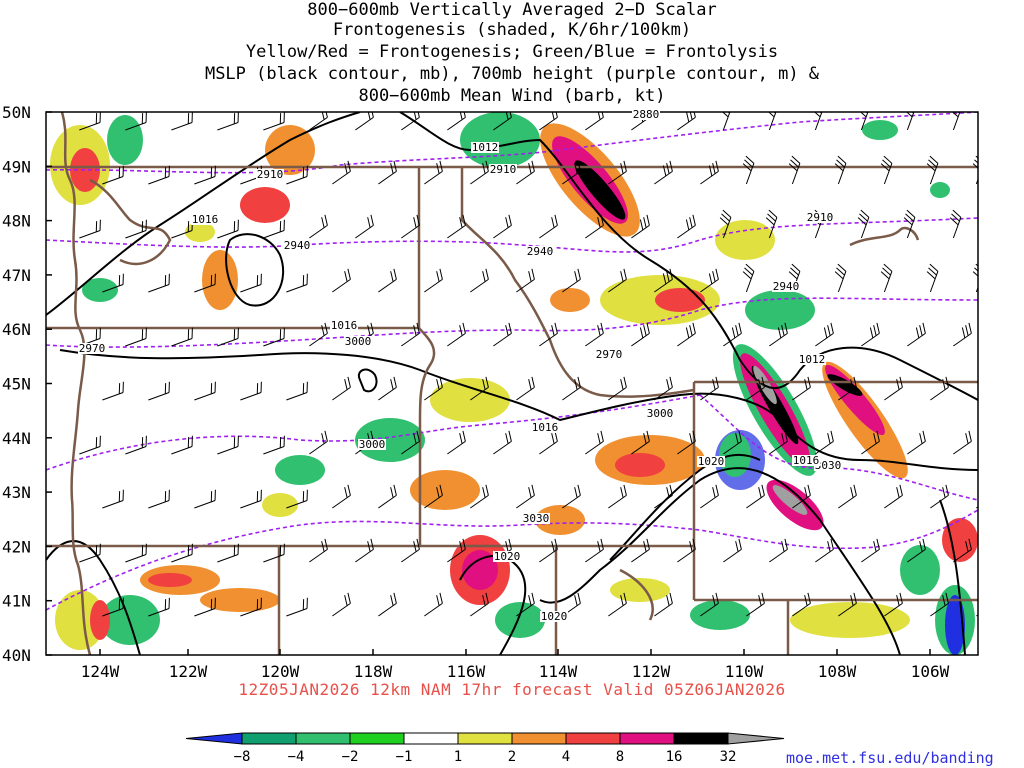  What do you see at coordinates (512, 30) in the screenshot?
I see `title-line-2: Frontogenesis (shaded, K/6hr/100km)` at bounding box center [512, 30].